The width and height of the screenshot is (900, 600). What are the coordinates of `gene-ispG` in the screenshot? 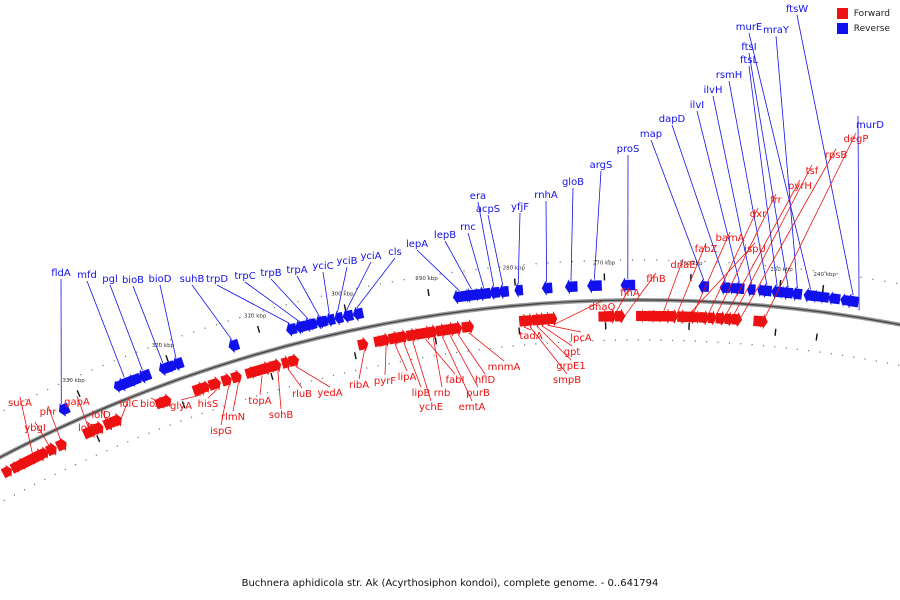 It's located at (226, 379).